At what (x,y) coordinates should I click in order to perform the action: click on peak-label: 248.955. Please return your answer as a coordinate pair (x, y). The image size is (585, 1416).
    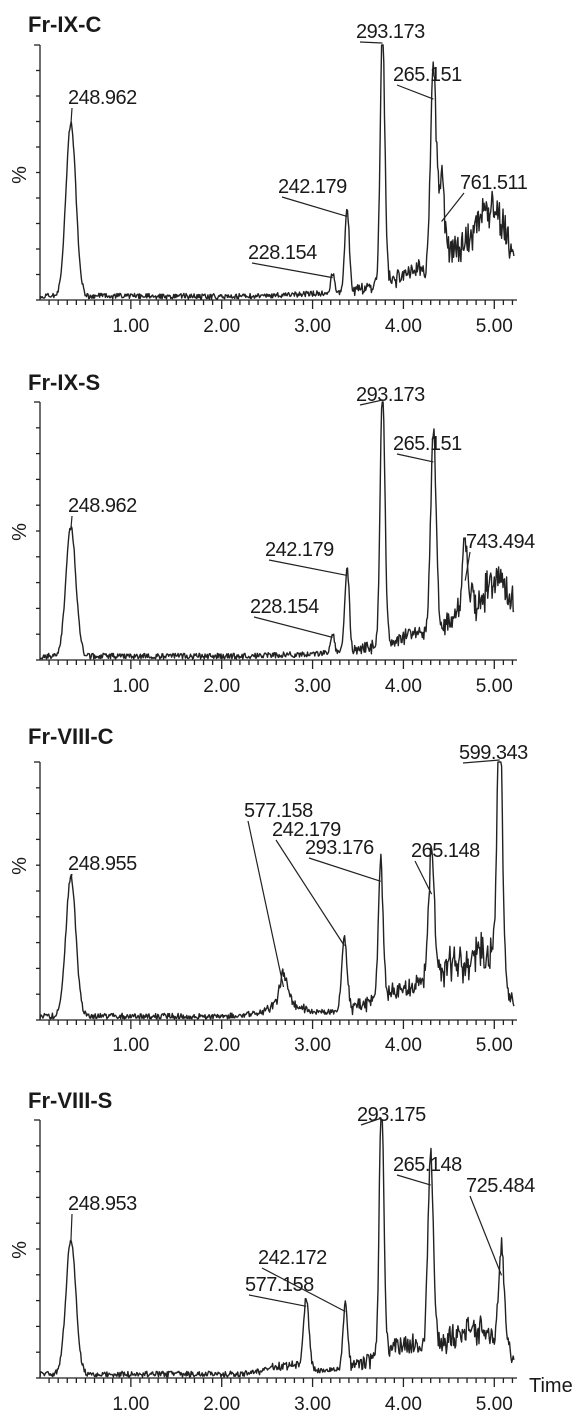
    Looking at the image, I should click on (102, 864).